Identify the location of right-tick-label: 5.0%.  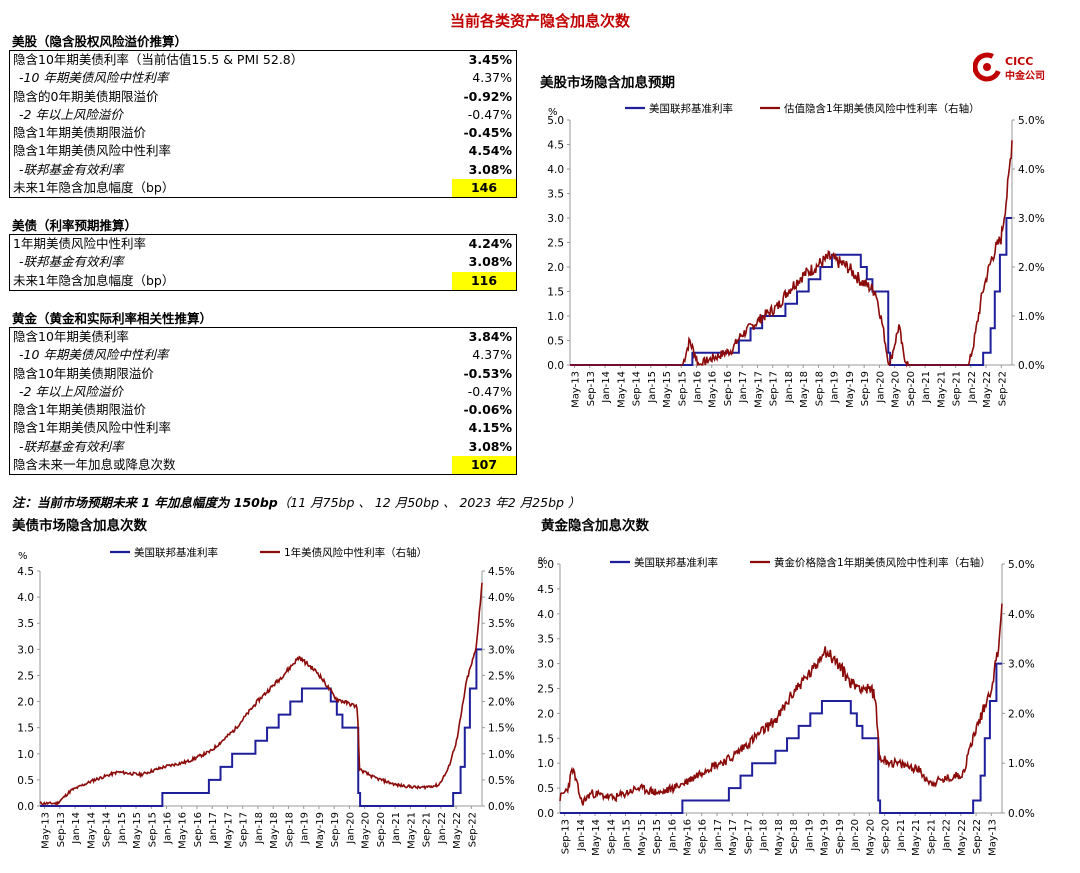
(1021, 565).